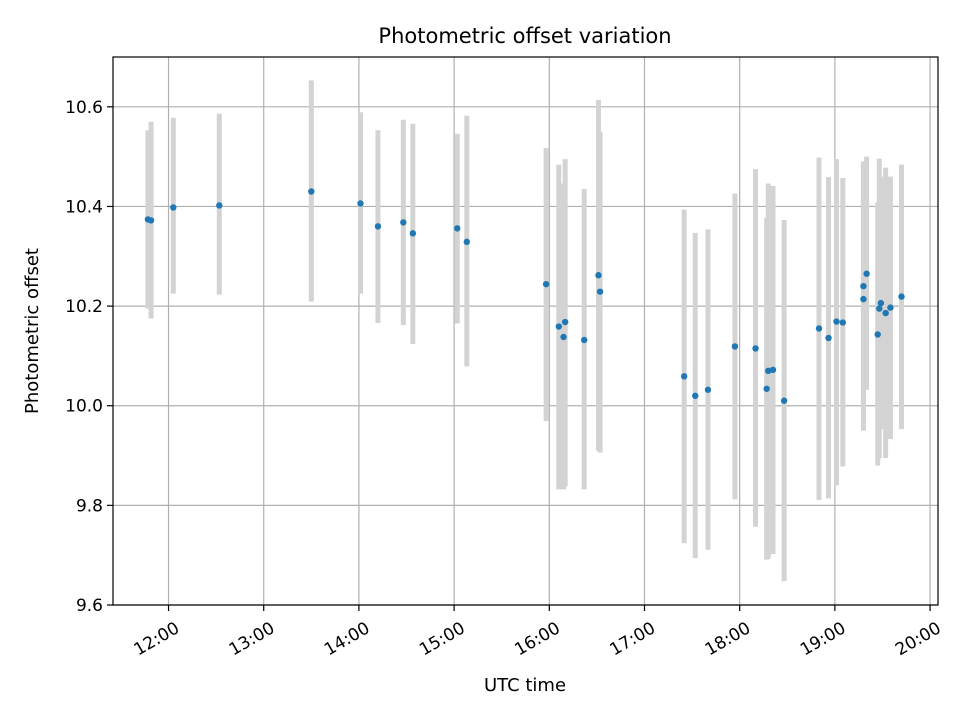  What do you see at coordinates (84, 207) in the screenshot?
I see `y-tick-label: 10.4` at bounding box center [84, 207].